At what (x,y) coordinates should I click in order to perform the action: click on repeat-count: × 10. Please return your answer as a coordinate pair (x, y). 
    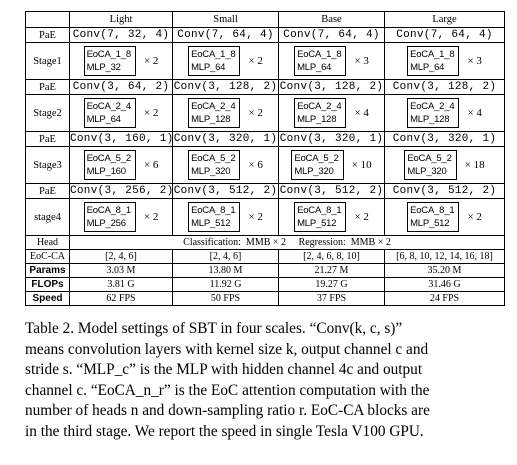
    Looking at the image, I should click on (361, 165).